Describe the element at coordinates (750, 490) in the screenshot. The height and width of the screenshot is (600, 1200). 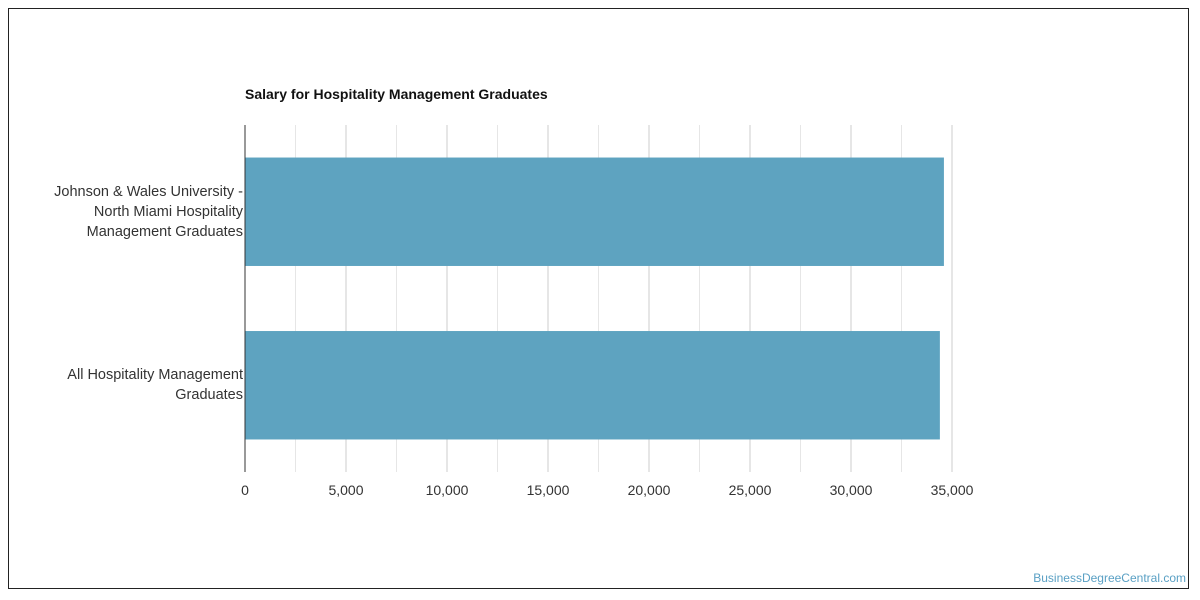
I see `x-tick-label: 25,000` at that location.